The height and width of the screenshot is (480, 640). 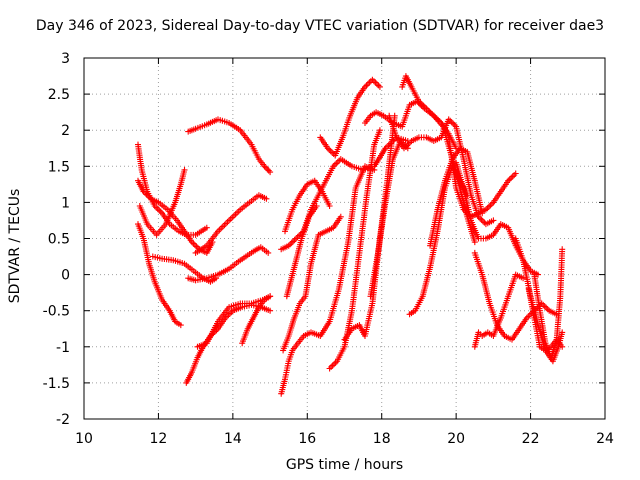 What do you see at coordinates (307, 439) in the screenshot?
I see `x-tick-label: 16` at bounding box center [307, 439].